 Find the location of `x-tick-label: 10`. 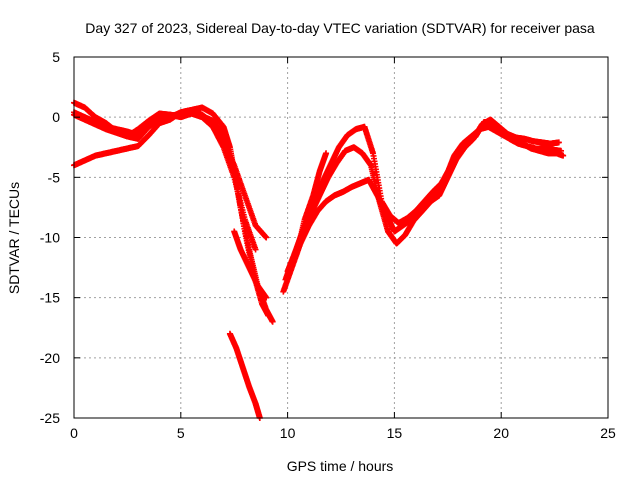

x-tick-label: 10 is located at coordinates (288, 433).